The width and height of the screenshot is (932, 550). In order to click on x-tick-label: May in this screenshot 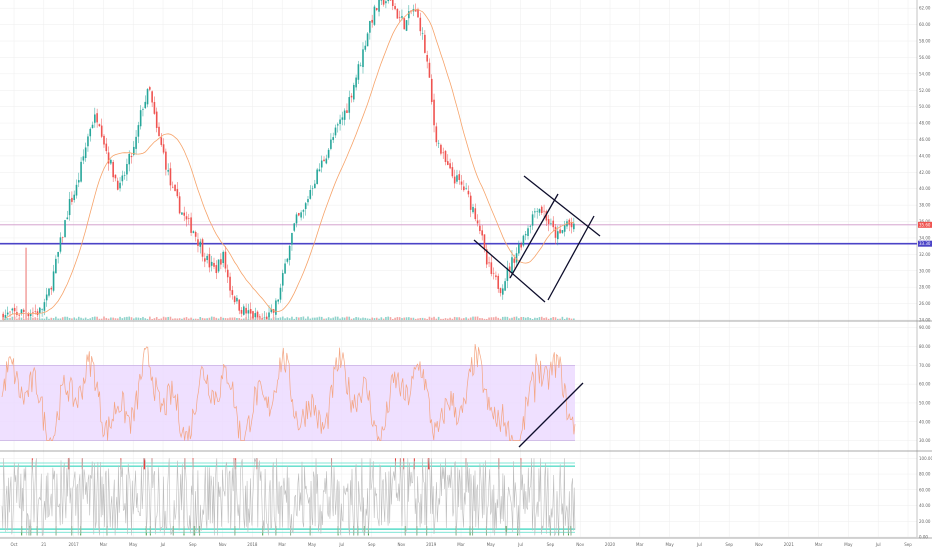, I will do `click(848, 544)`.